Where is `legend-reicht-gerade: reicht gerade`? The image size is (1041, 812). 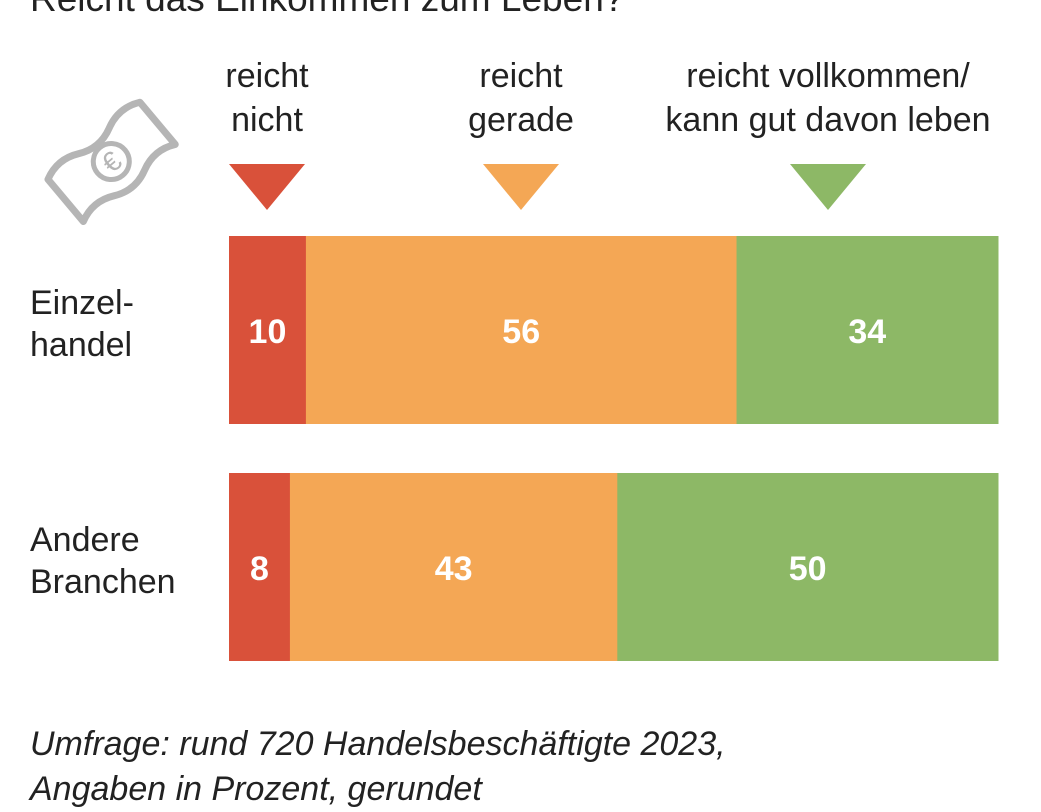 legend-reicht-gerade: reicht gerade is located at coordinates (521, 98).